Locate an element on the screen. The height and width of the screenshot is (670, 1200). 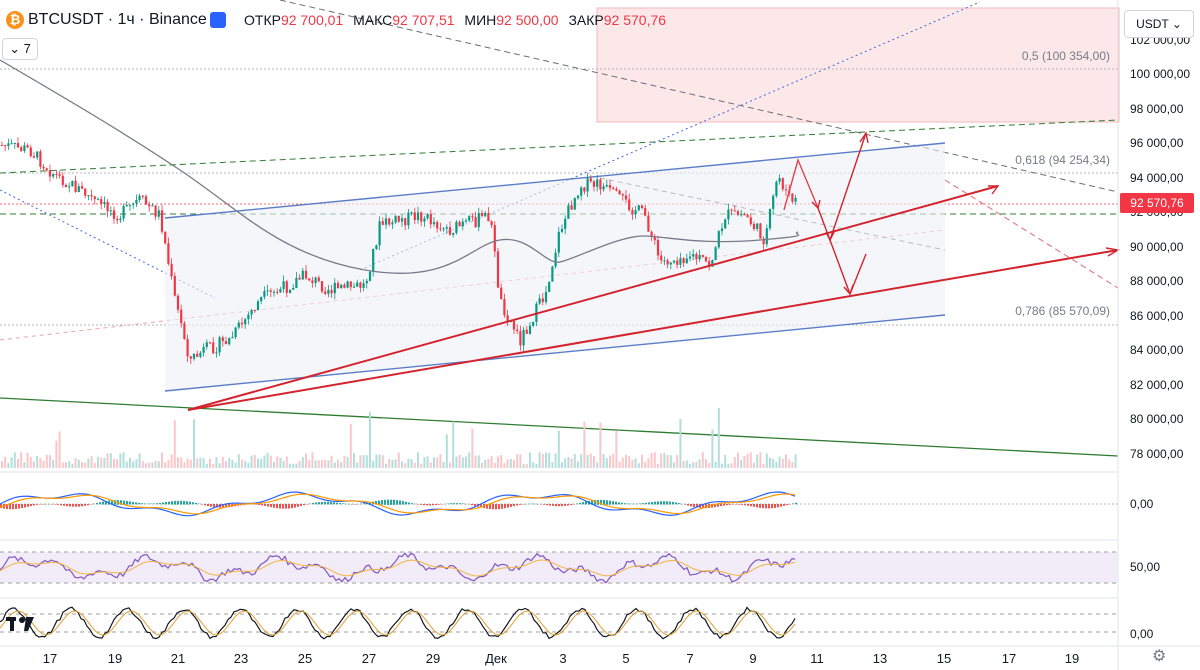
gear-icon: ⚙ is located at coordinates (1159, 656).